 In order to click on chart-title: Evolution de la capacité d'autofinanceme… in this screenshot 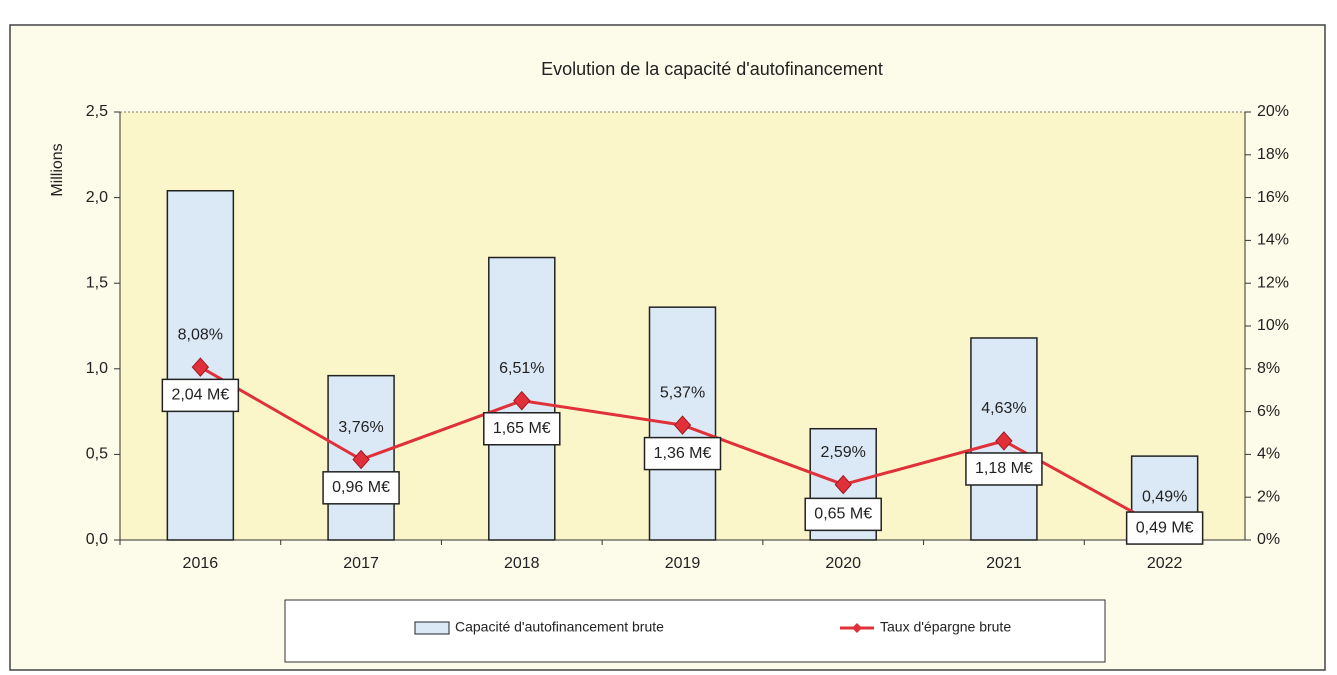, I will do `click(712, 69)`.